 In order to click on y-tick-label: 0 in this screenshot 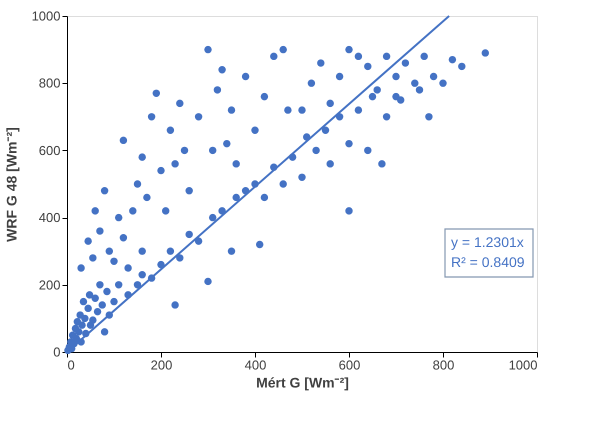, I will do `click(56, 352)`.